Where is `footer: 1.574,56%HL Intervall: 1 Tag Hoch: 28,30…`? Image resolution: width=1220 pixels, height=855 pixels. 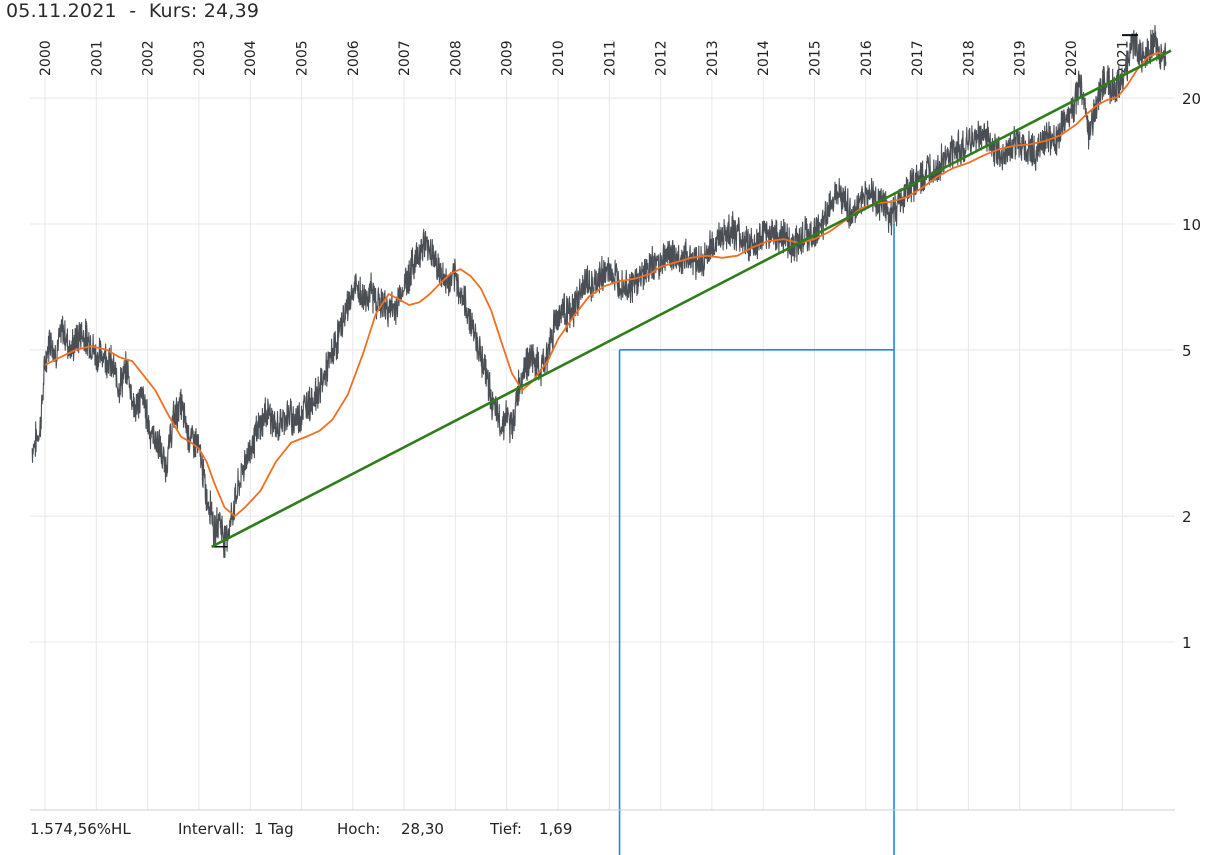 footer: 1.574,56%HL Intervall: 1 Tag Hoch: 28,30… is located at coordinates (301, 829).